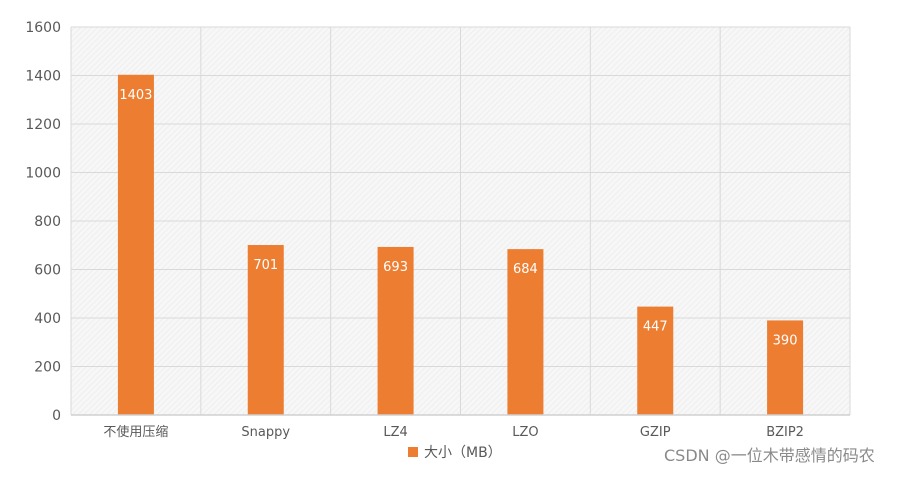 The width and height of the screenshot is (921, 500). I want to click on watermark: CSDN @一位木带感情的码农, so click(769, 455).